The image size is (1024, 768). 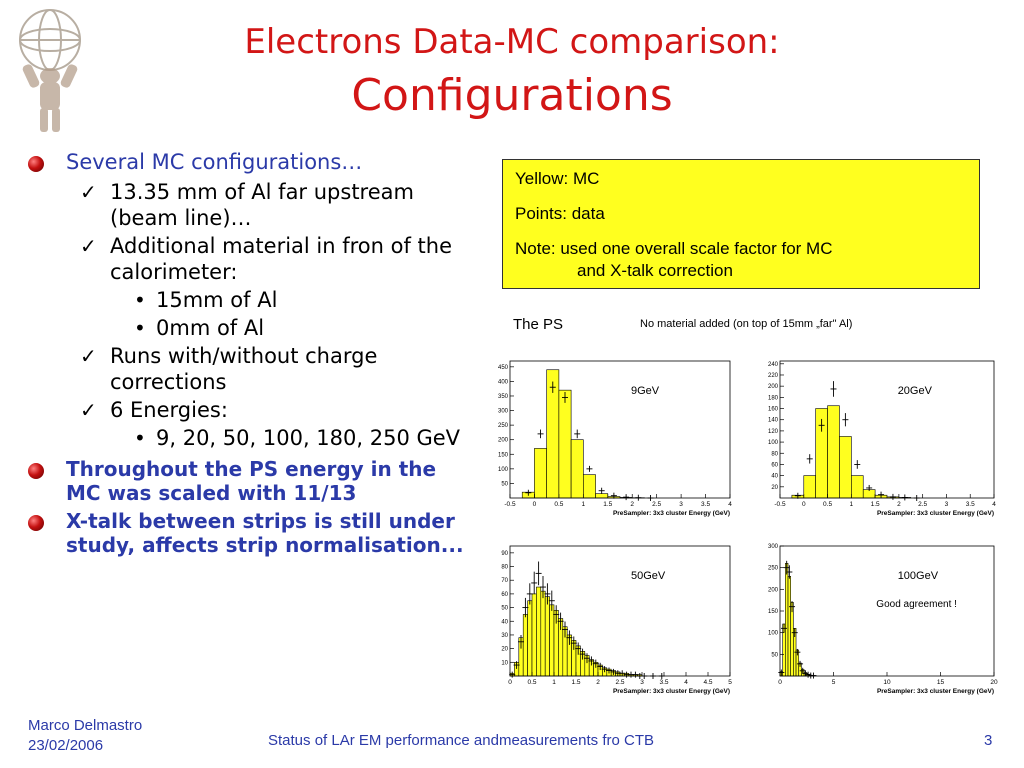 I want to click on energy-label: 50GeV, so click(x=648, y=576).